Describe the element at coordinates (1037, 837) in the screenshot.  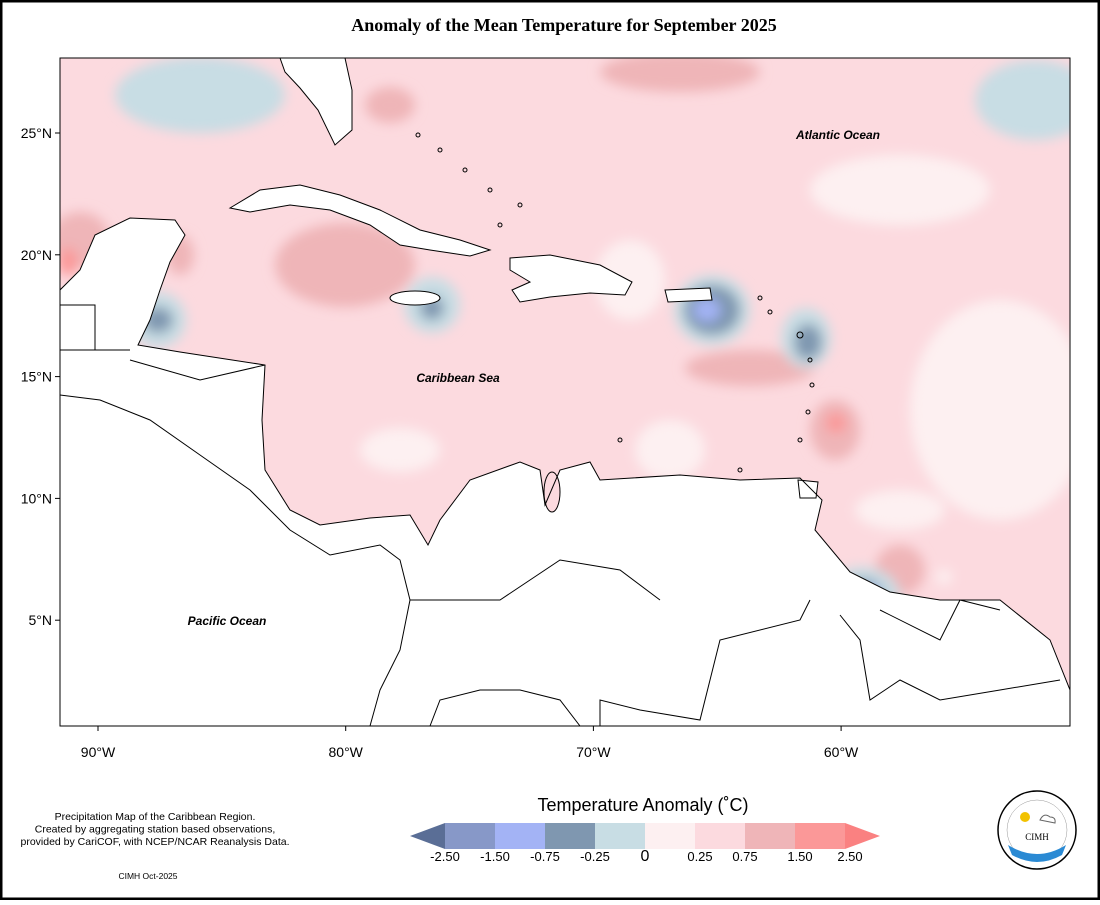
I see `logo-text: CIMH` at that location.